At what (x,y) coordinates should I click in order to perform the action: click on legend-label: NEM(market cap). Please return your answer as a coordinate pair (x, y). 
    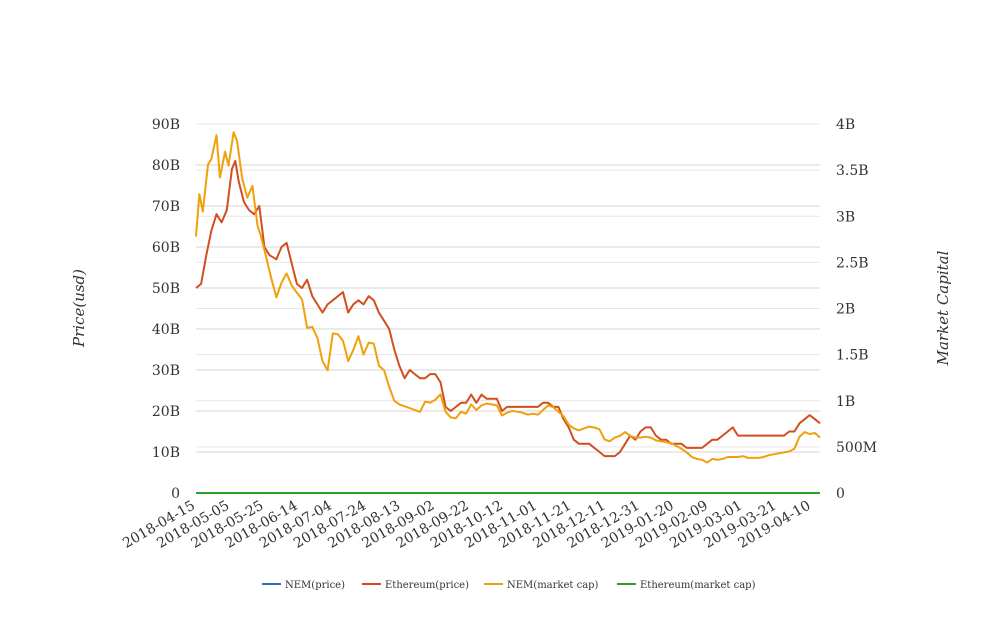
    Looking at the image, I should click on (553, 585).